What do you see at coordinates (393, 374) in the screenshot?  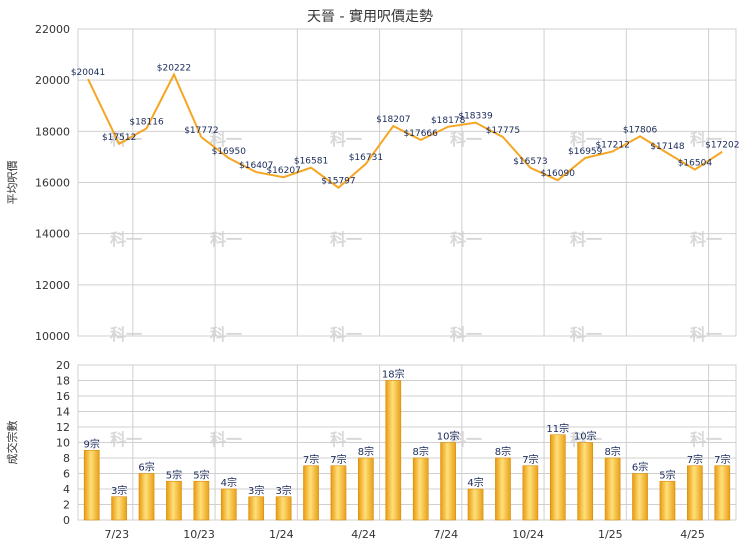 I see `bar-value-label: 18宗` at bounding box center [393, 374].